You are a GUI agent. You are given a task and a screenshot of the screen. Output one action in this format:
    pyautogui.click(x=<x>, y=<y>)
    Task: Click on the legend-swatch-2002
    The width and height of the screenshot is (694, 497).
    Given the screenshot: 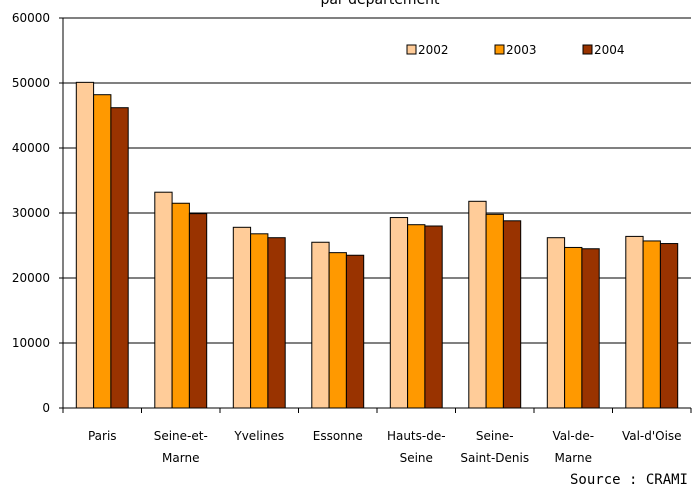 What is the action you would take?
    pyautogui.click(x=411, y=49)
    